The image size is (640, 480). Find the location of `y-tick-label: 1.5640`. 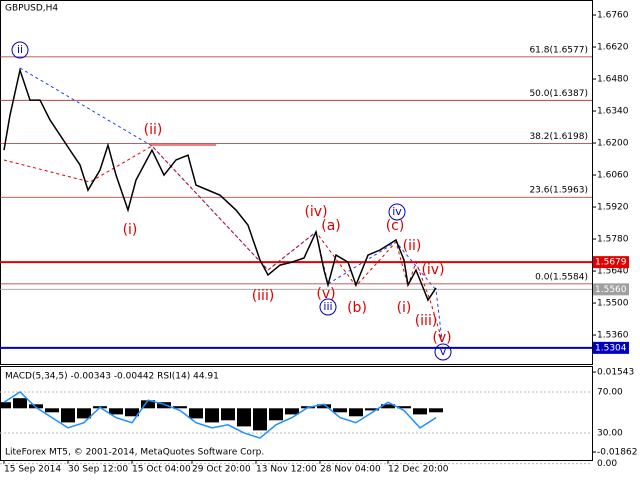

y-tick-label: 1.5640 is located at coordinates (613, 272).